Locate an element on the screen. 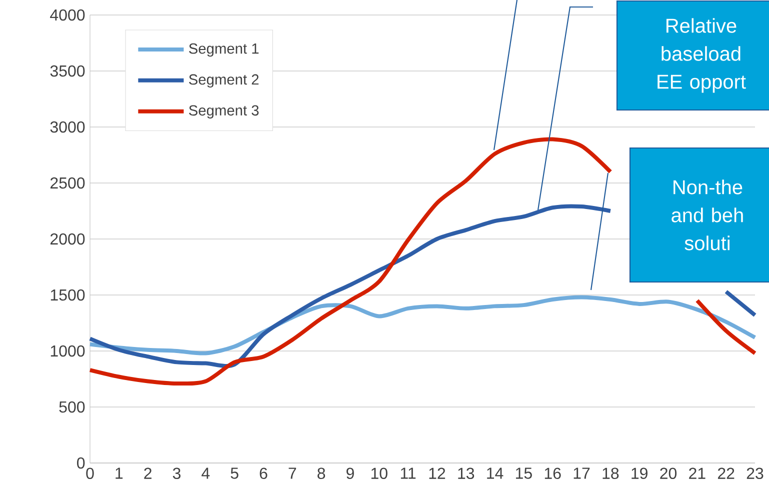  y-tick-label: 500 is located at coordinates (72, 407).